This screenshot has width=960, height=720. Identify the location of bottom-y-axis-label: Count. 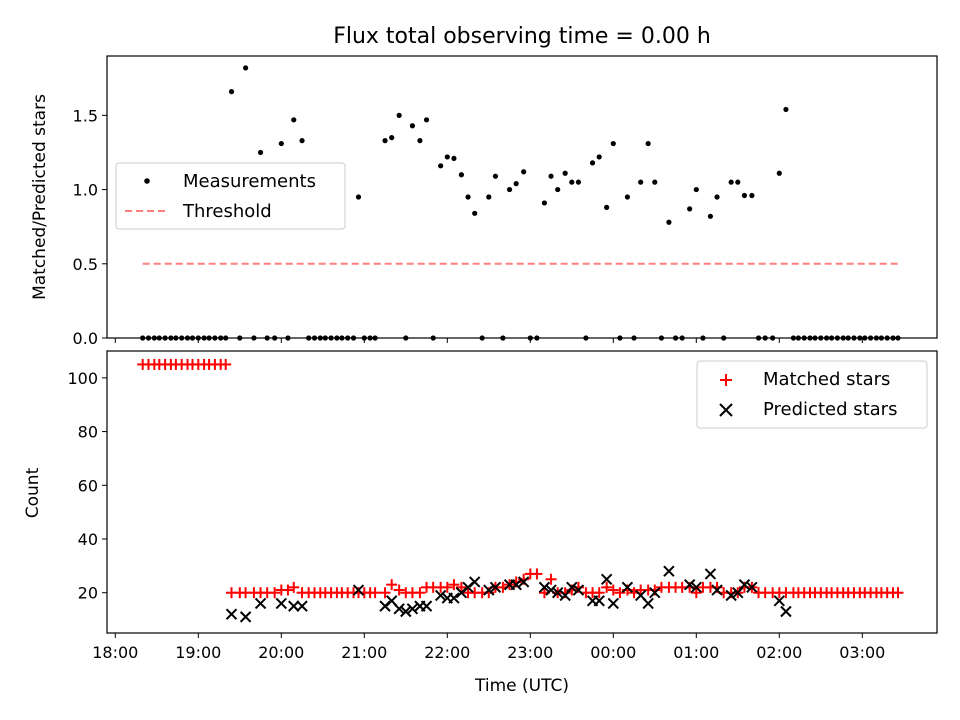
(33, 492).